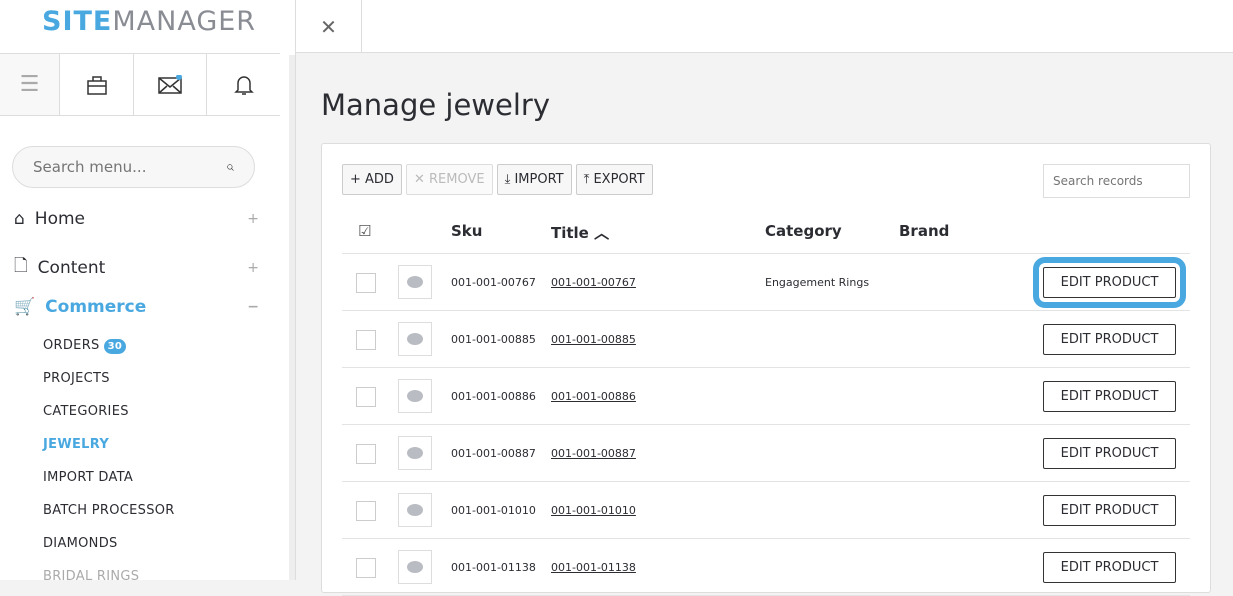 The image size is (1233, 596). What do you see at coordinates (593, 396) in the screenshot?
I see `title-link: 001-001-00886` at bounding box center [593, 396].